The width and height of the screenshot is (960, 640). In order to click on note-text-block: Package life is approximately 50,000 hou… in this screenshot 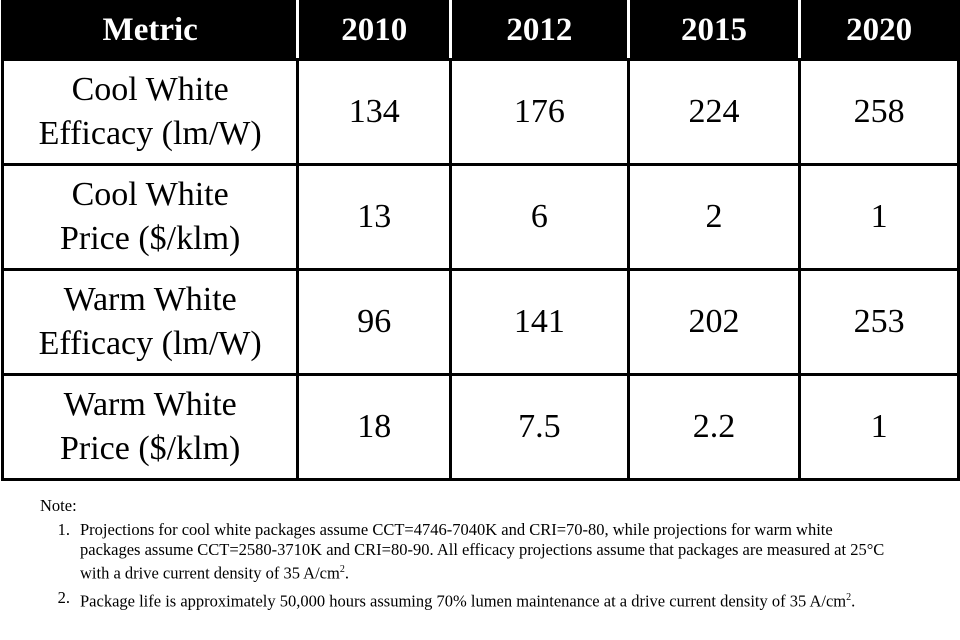, I will do `click(487, 600)`.